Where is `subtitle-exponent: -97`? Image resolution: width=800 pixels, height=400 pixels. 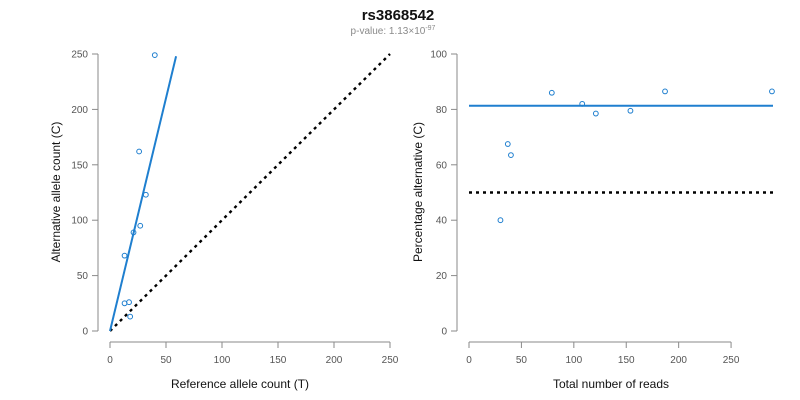
subtitle-exponent: -97 is located at coordinates (430, 28).